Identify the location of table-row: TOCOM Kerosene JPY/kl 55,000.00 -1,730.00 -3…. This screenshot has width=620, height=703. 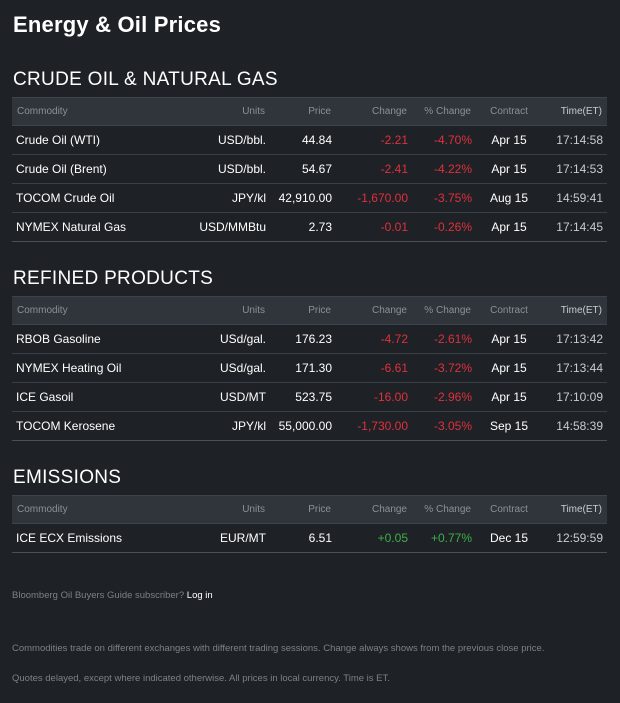
(309, 426).